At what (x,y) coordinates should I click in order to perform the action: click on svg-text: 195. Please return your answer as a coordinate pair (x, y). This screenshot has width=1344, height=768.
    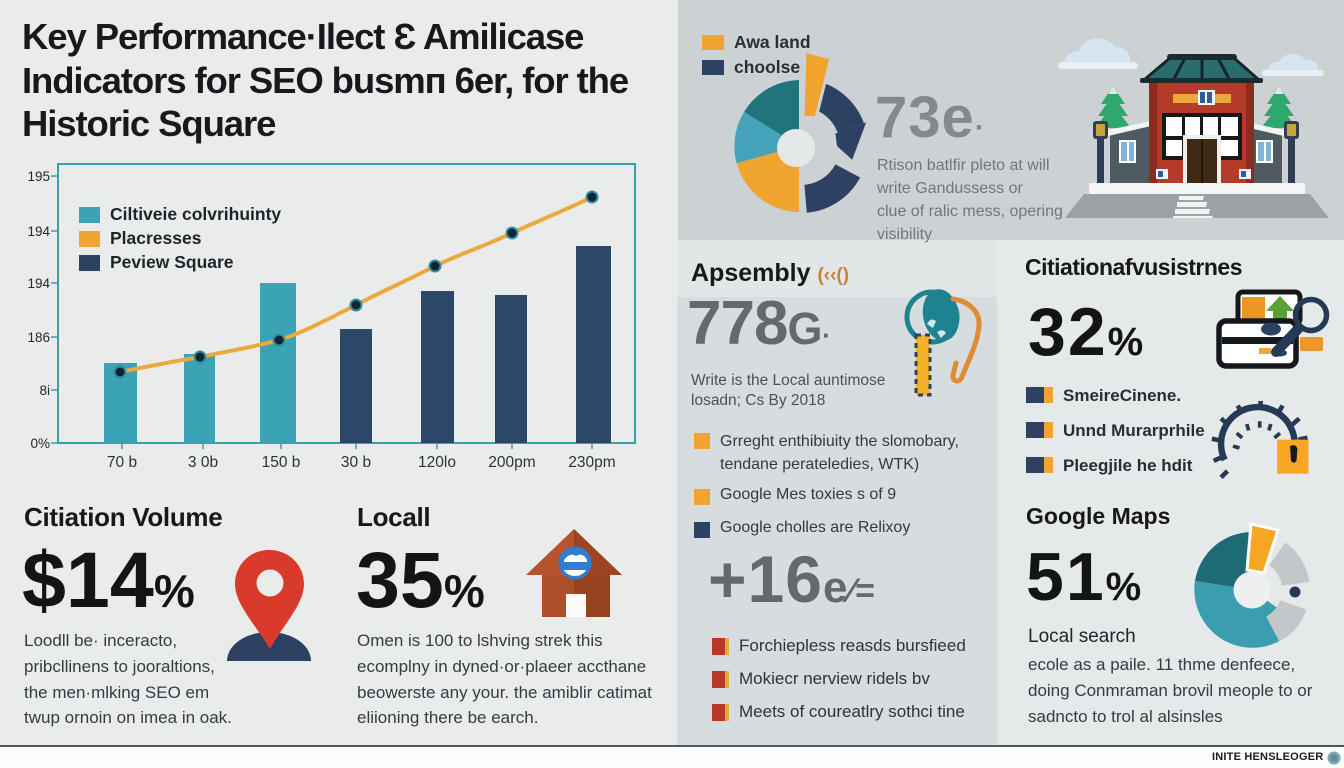
    Looking at the image, I should click on (38, 176).